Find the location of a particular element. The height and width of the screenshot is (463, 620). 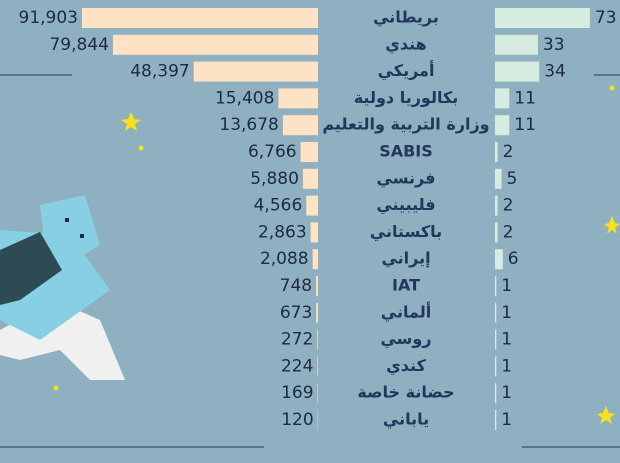

category-label: فرنسي is located at coordinates (406, 178).